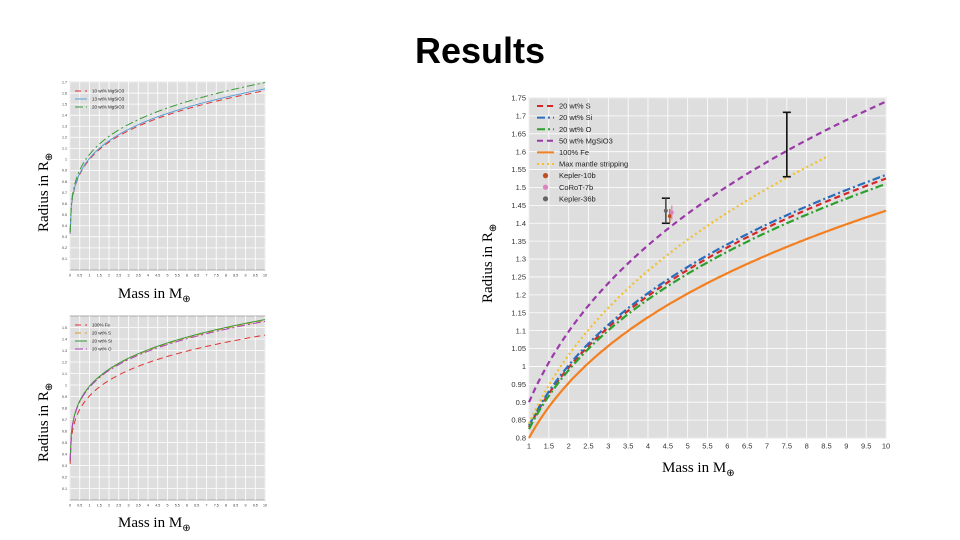 Image resolution: width=960 pixels, height=540 pixels. Describe the element at coordinates (575, 106) in the screenshot. I see `legend-label: 20 wt% S` at that location.